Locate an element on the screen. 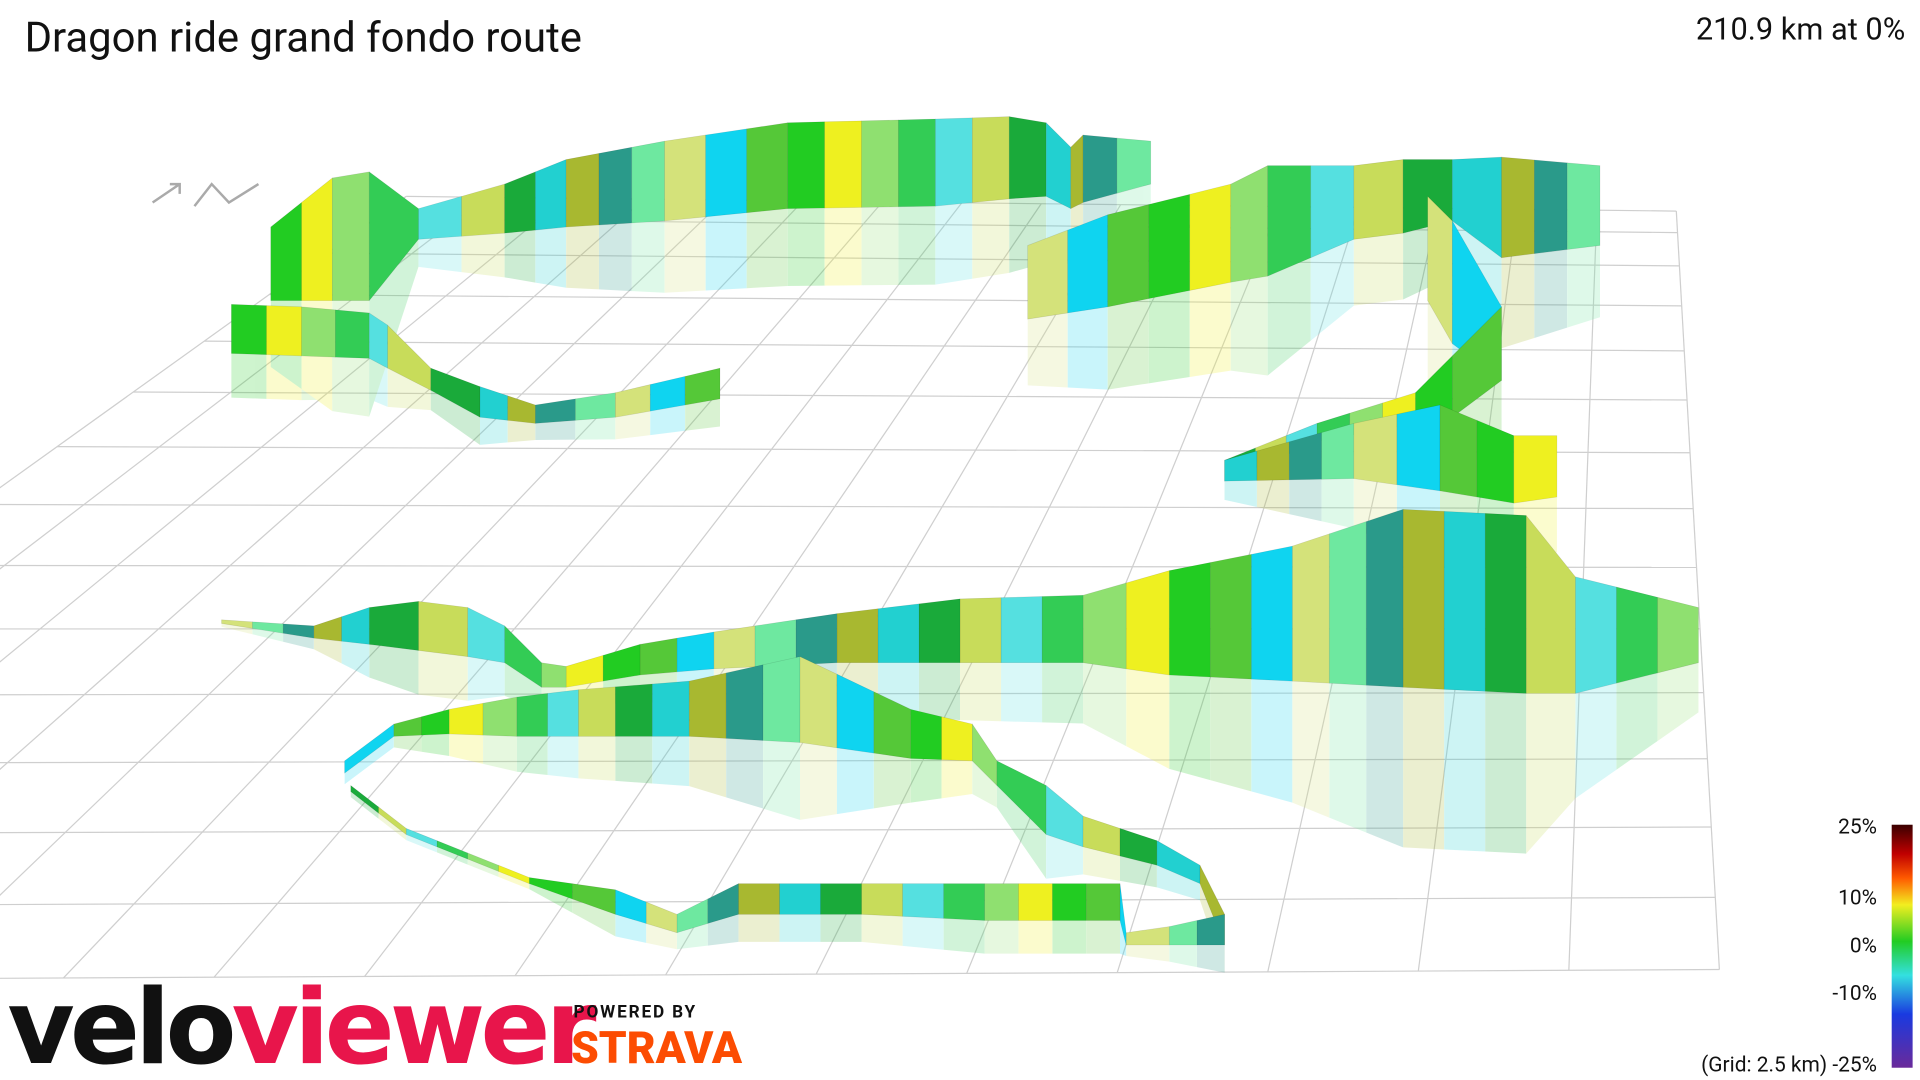 The height and width of the screenshot is (1080, 1920). logo: veloviewer is located at coordinates (301, 1024).